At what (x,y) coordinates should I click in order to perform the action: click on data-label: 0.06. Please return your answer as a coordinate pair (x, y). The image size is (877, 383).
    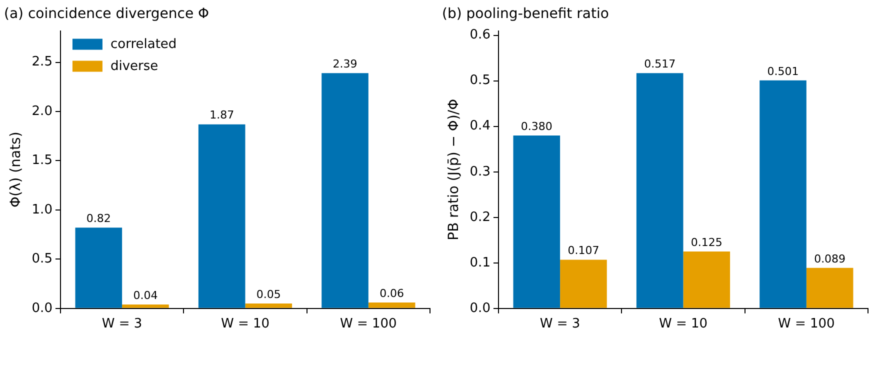
    Looking at the image, I should click on (392, 293).